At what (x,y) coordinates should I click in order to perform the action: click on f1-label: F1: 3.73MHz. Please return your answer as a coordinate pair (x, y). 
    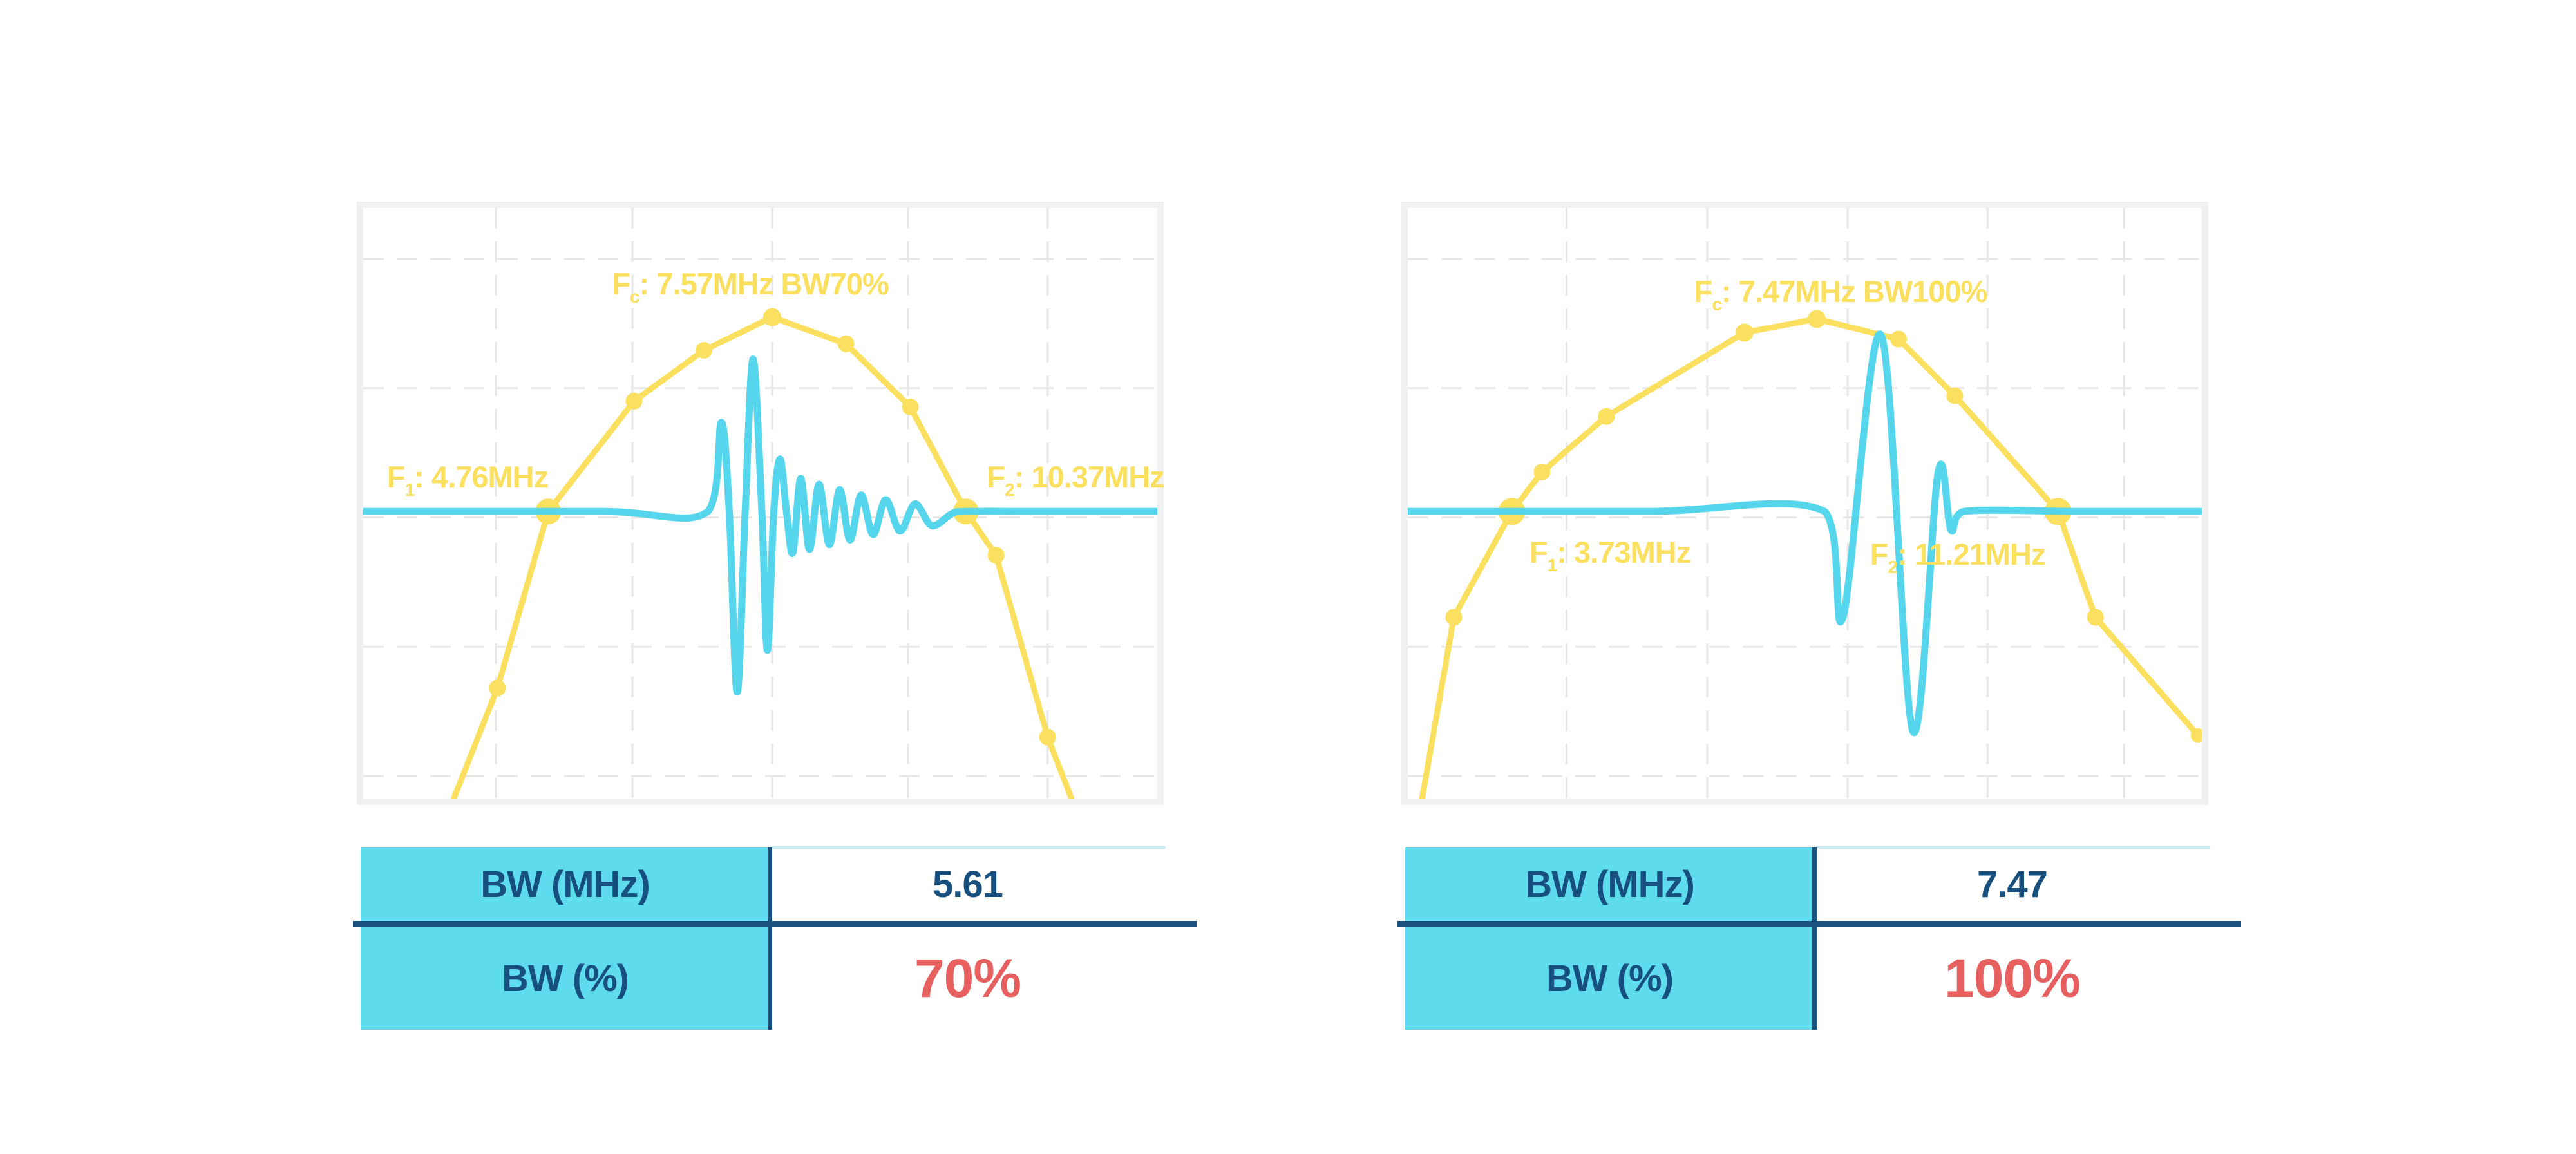
    Looking at the image, I should click on (1610, 555).